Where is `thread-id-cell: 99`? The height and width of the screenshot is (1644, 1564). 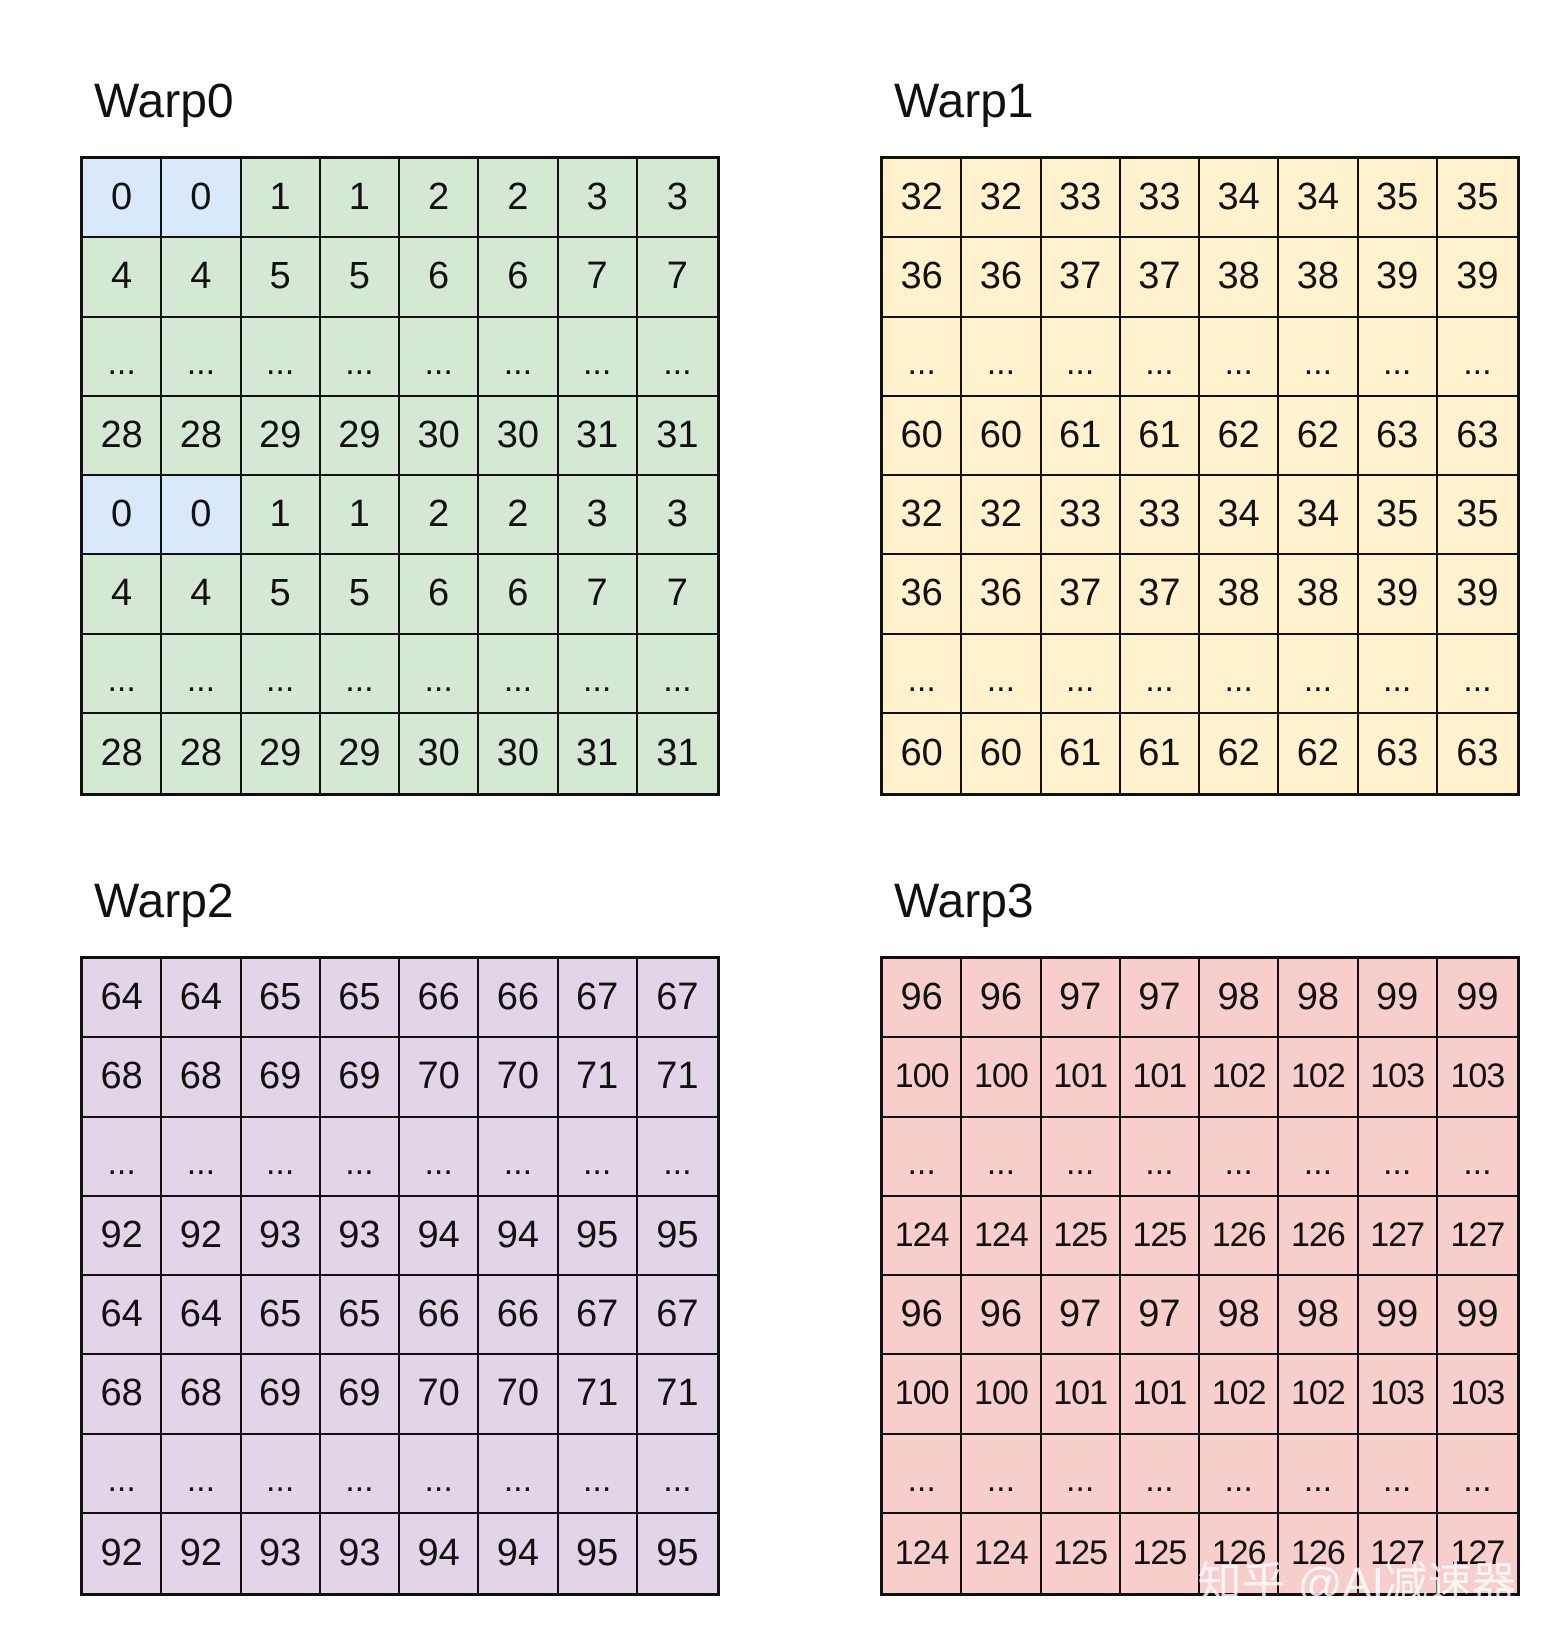
thread-id-cell: 99 is located at coordinates (1477, 1316).